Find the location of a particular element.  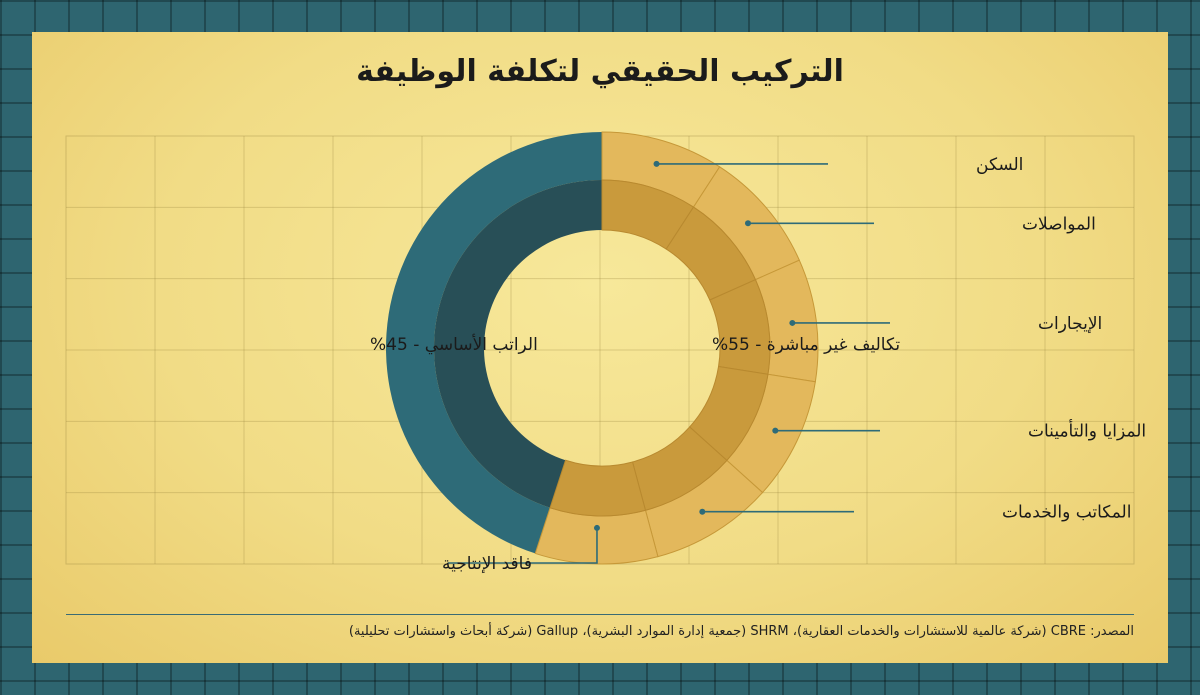

outer-segment-label: فاقد الإنتاجية is located at coordinates (487, 564).